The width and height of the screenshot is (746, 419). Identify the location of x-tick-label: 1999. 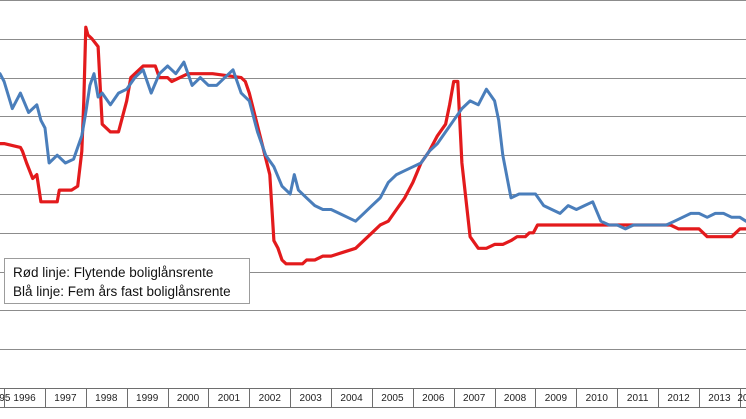
(147, 398).